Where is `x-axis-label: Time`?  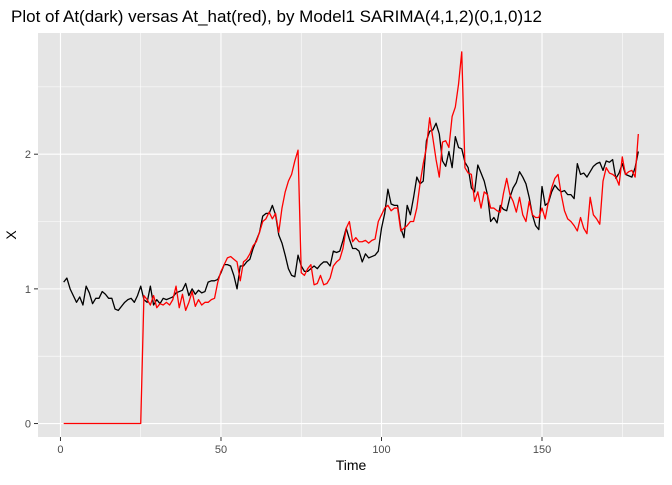 x-axis-label: Time is located at coordinates (351, 465).